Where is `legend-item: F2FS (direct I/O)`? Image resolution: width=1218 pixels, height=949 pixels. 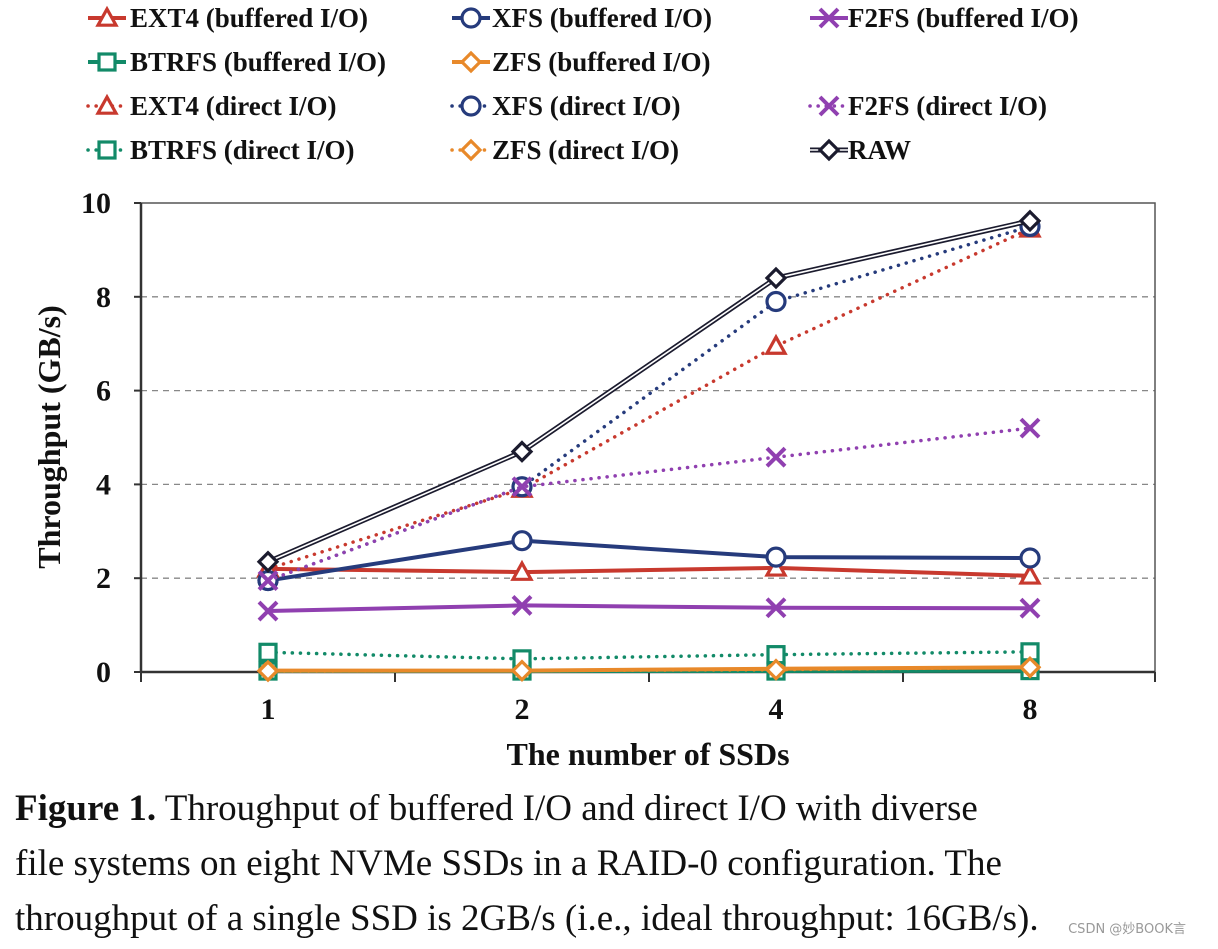
legend-item: F2FS (direct I/O) is located at coordinates (927, 106).